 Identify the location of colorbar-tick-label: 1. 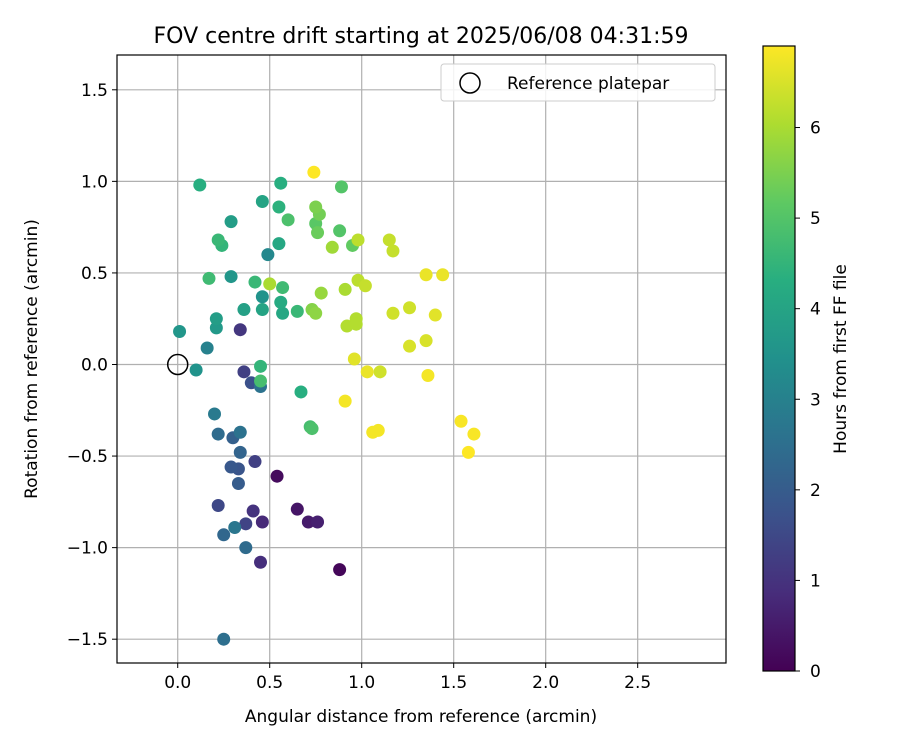
(815, 581).